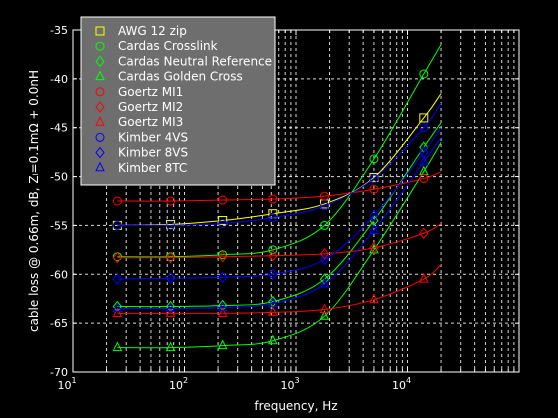 The width and height of the screenshot is (558, 418). What do you see at coordinates (150, 107) in the screenshot?
I see `legend-entry: Goertz MI2` at bounding box center [150, 107].